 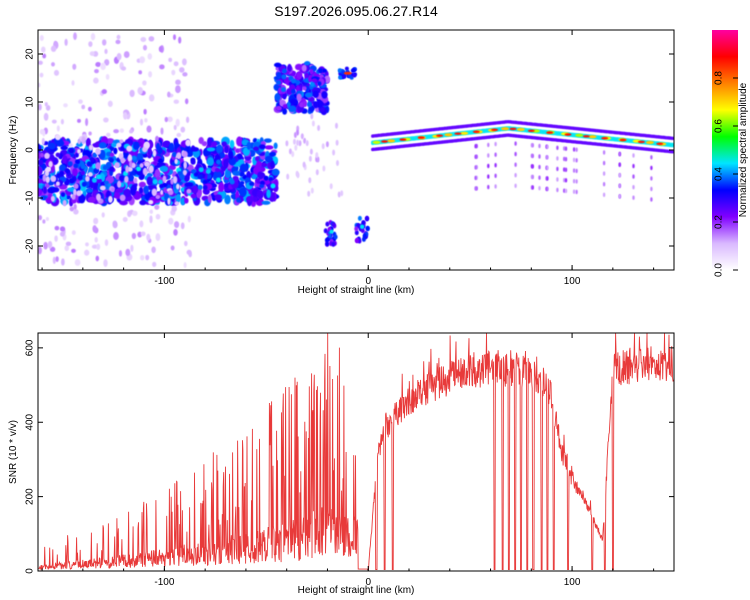 I want to click on spectrogram-y-tick-label: -20, so click(x=30, y=245).